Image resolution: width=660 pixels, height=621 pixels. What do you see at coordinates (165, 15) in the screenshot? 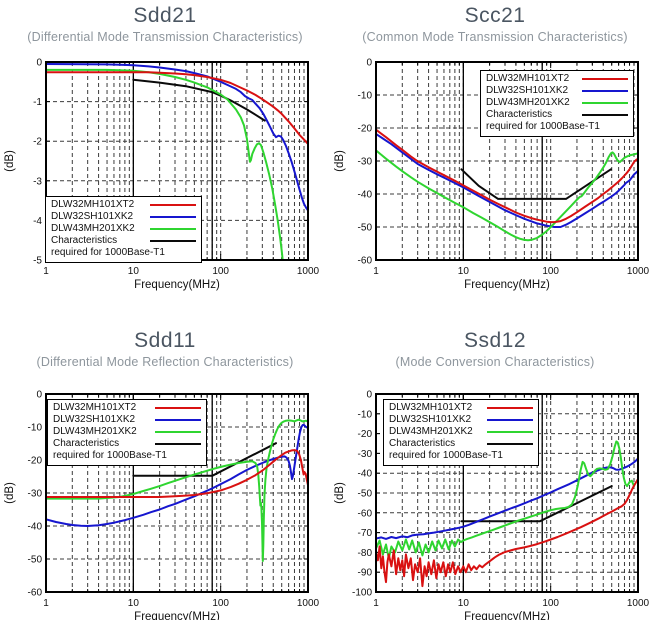
I see `chart-title-sdd21: Sdd21` at bounding box center [165, 15].